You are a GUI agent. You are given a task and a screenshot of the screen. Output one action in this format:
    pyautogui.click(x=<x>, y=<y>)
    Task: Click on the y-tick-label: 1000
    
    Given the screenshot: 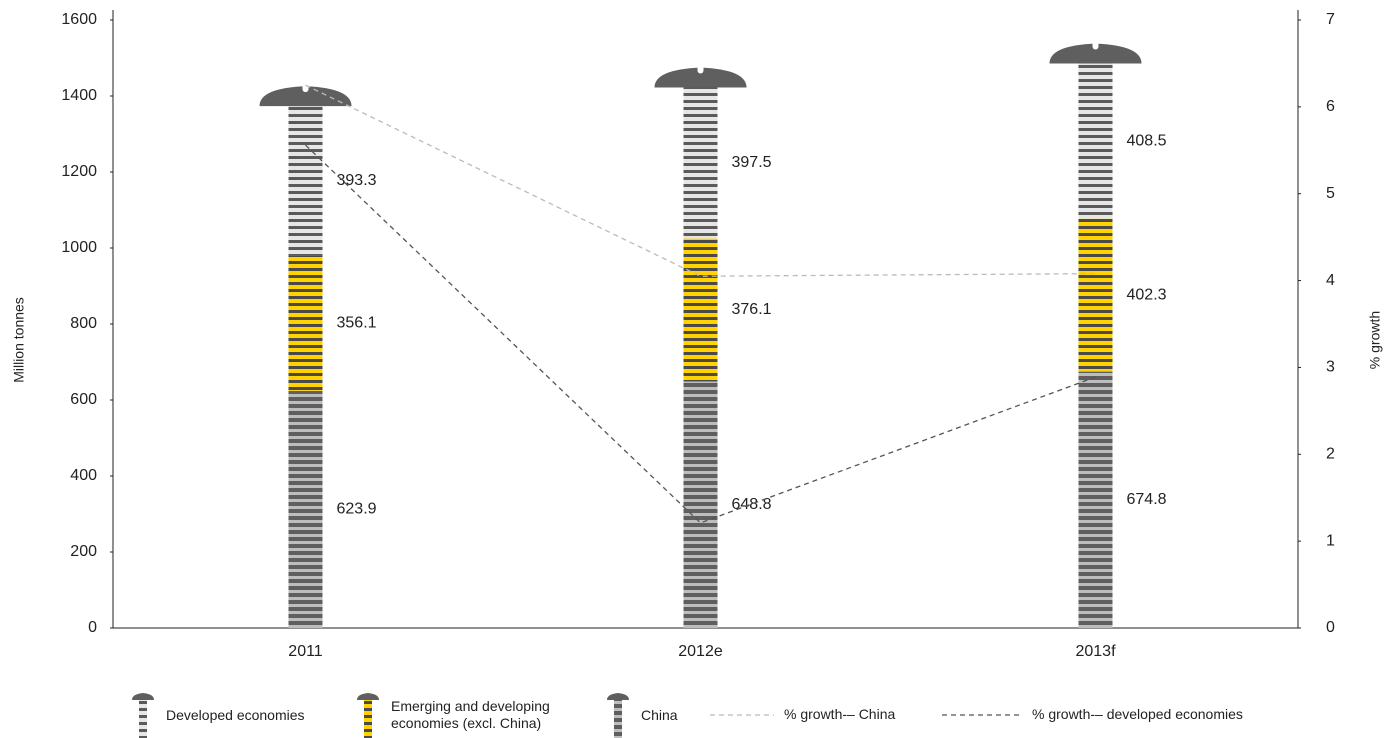 What is the action you would take?
    pyautogui.click(x=79, y=247)
    